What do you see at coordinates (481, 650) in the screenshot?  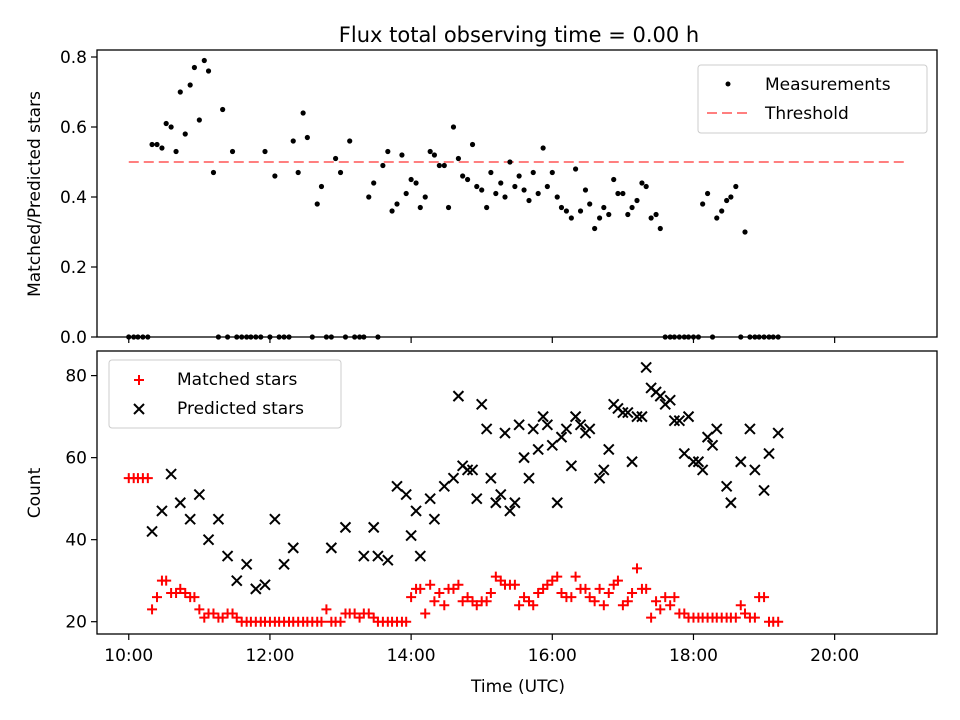 I see `bottom-x-ticks: 10:00 12:00 14:00 16:00 18:00 20:00` at bounding box center [481, 650].